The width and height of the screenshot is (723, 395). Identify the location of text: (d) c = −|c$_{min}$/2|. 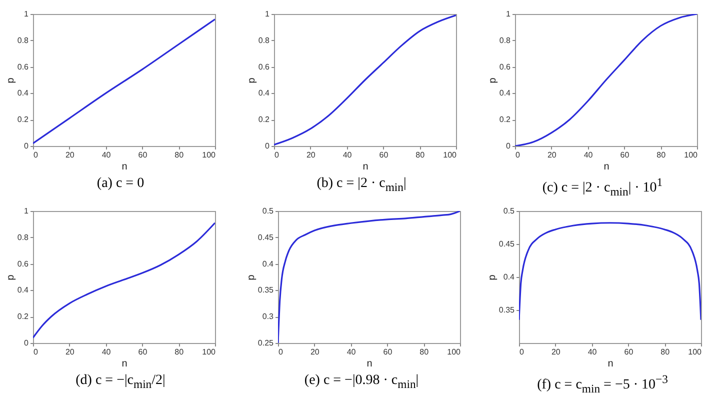
(120, 382).